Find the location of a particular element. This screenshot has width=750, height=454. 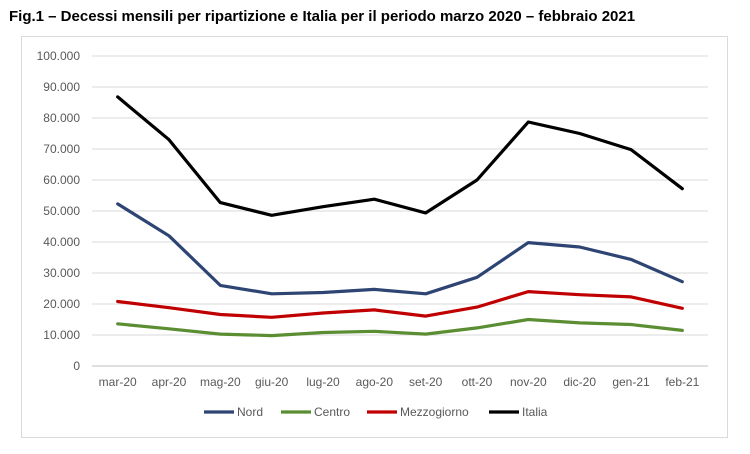

y-tick-label: 90.000 is located at coordinates (61, 87).